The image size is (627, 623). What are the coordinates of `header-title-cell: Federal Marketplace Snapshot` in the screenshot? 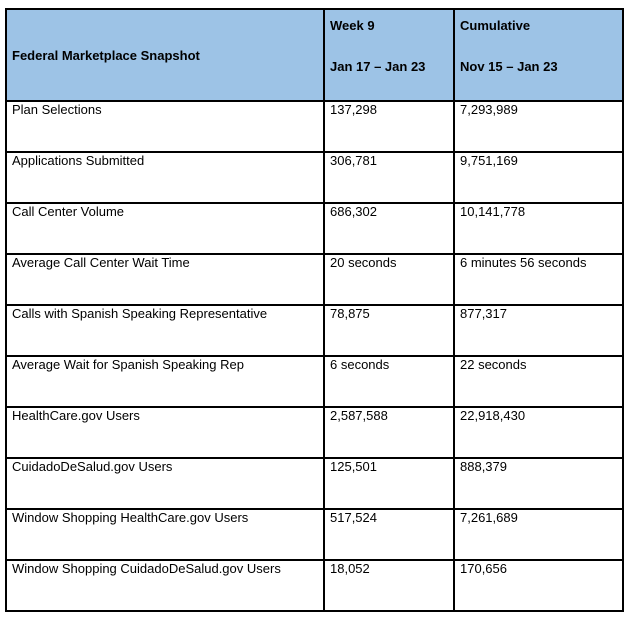 It's located at (165, 55).